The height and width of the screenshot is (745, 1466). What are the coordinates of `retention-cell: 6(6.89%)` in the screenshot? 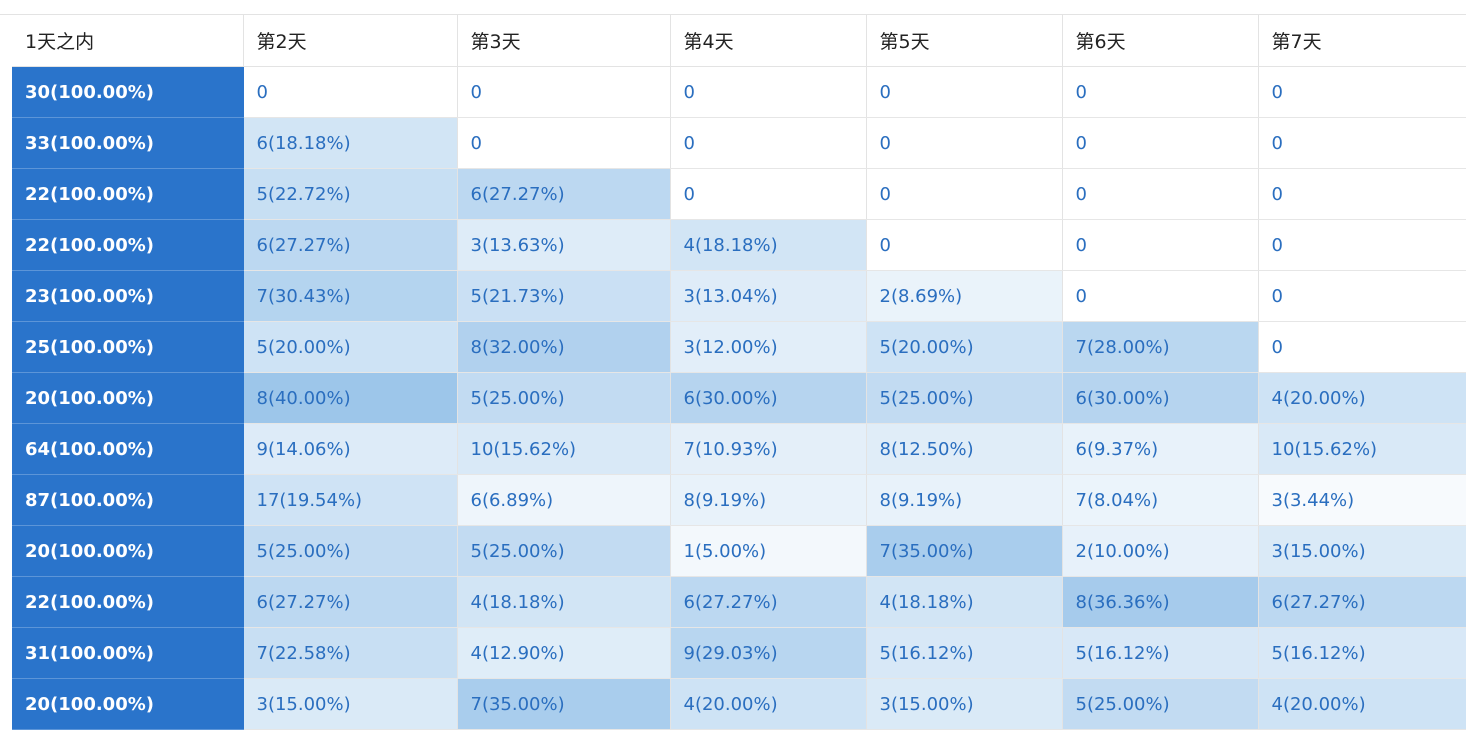 It's located at (564, 500).